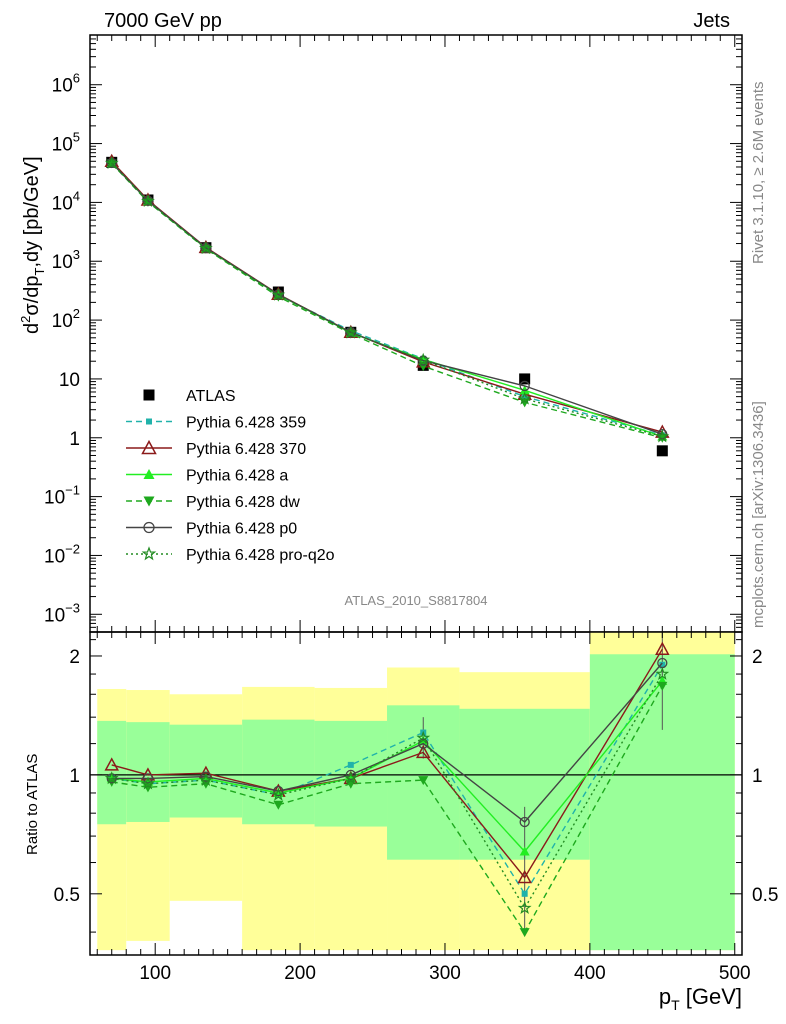 This screenshot has width=786, height=1024. I want to click on ratio-y-tick-label: 1, so click(74, 776).